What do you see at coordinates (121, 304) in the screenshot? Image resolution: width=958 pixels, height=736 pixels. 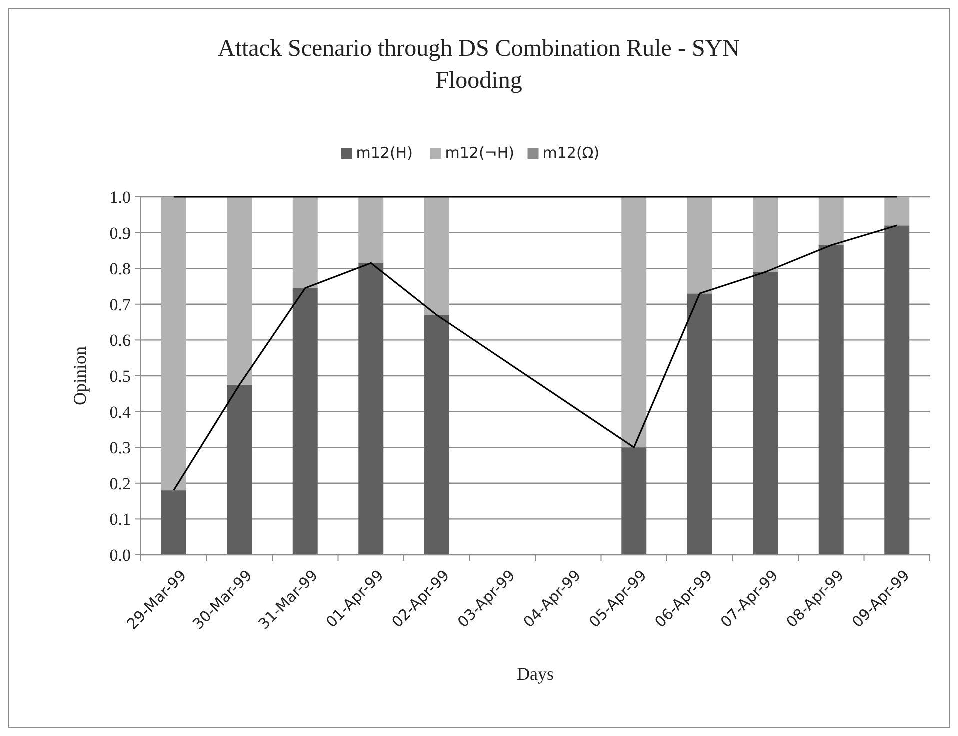 I see `y-tick-label: 0.7` at bounding box center [121, 304].